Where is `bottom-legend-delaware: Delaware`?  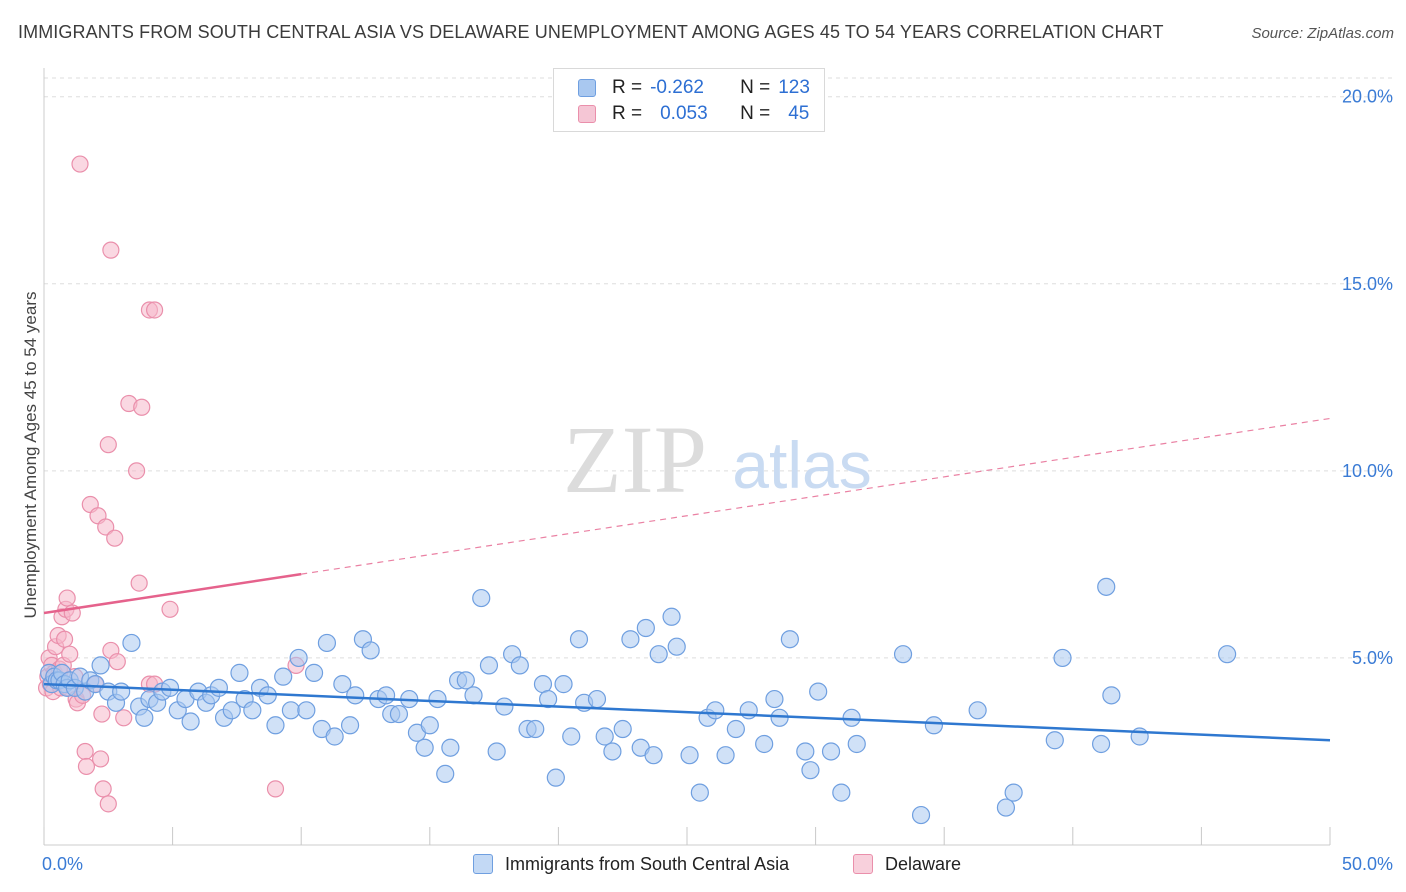
bottom-legend-delaware: Delaware is located at coordinates (907, 864).